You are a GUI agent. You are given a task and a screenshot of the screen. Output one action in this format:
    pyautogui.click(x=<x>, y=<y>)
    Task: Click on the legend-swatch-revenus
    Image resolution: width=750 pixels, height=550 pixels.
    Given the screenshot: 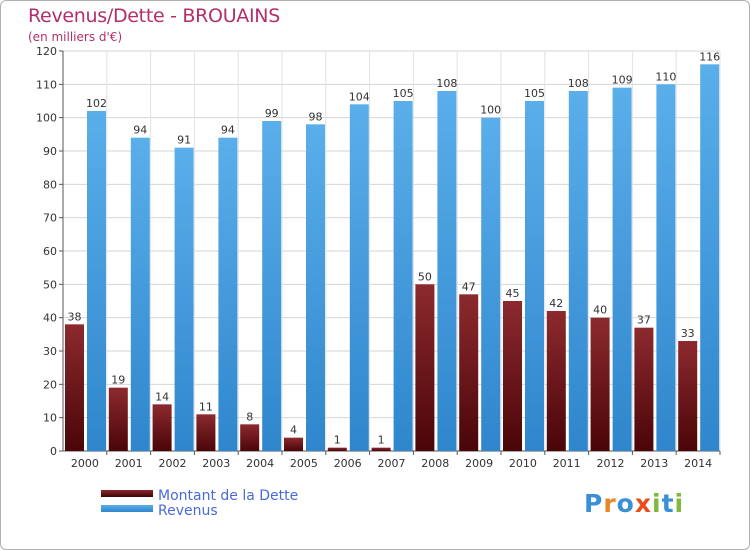 What is the action you would take?
    pyautogui.click(x=127, y=508)
    